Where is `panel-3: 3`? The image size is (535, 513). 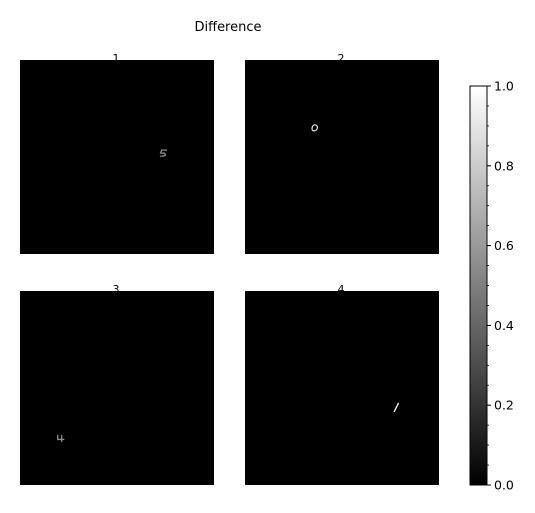 panel-3: 3 is located at coordinates (117, 384).